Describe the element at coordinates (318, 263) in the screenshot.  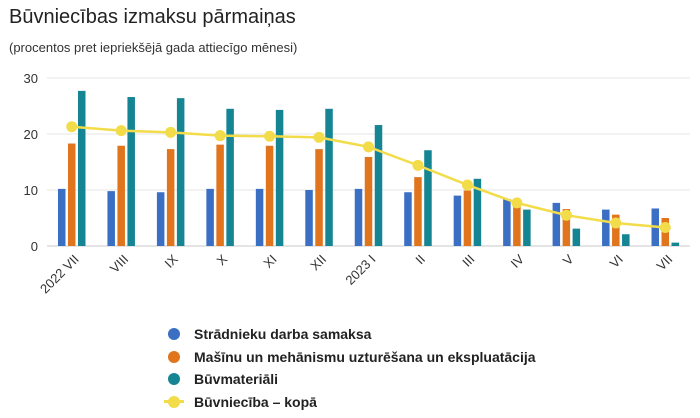
I see `x-tick-label: XII` at that location.